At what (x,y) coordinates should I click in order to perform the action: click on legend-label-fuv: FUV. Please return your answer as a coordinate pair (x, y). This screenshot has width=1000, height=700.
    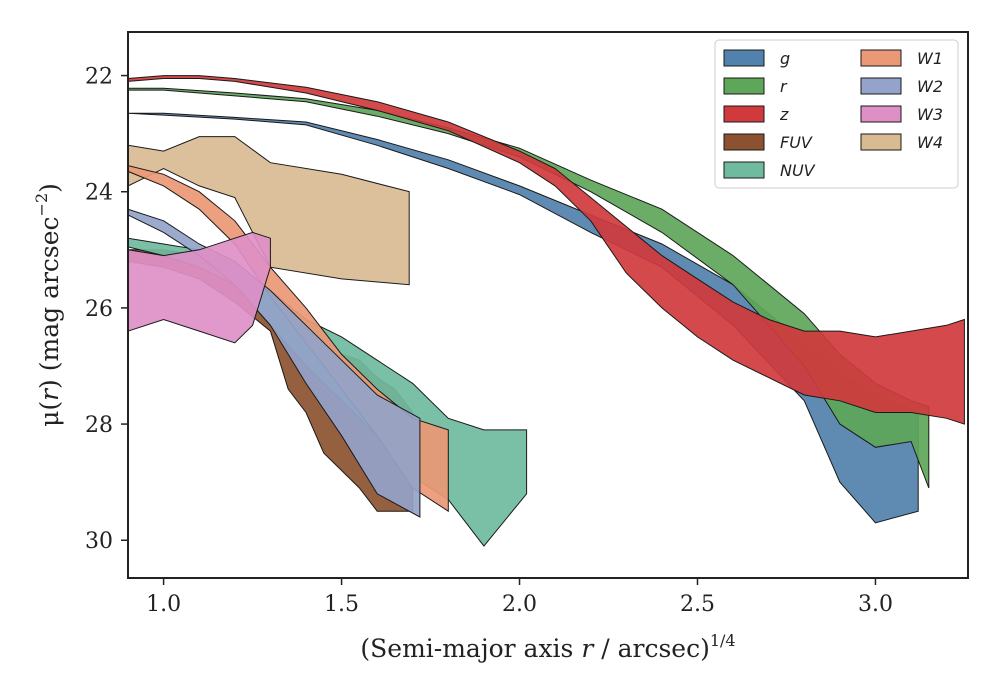
    Looking at the image, I should click on (796, 142).